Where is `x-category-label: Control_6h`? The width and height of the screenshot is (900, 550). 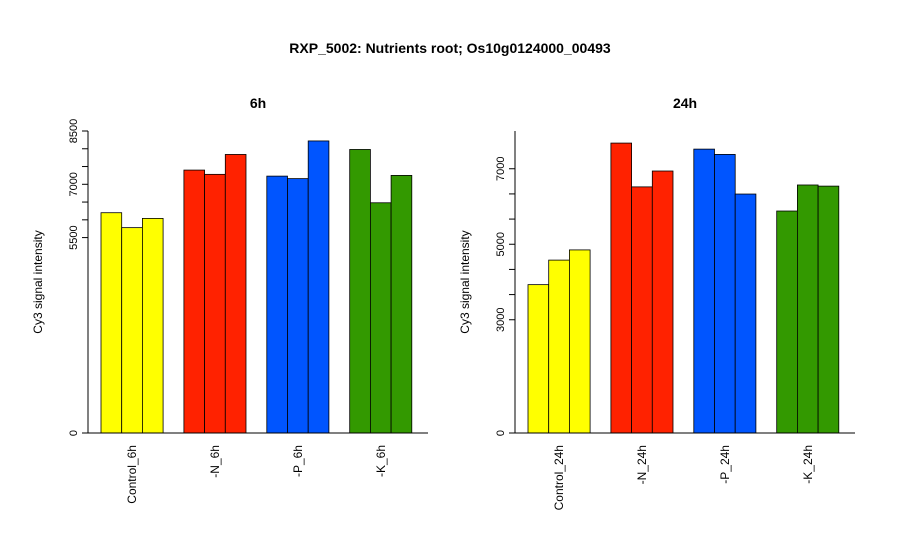
x-category-label: Control_6h is located at coordinates (132, 474).